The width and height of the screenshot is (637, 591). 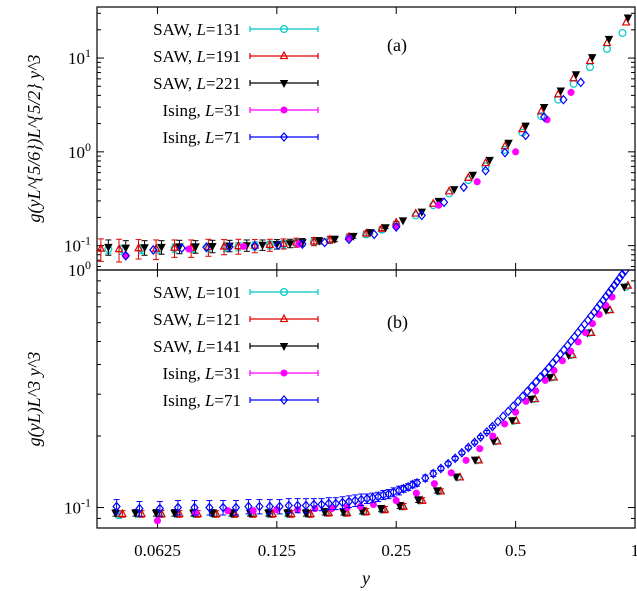 What do you see at coordinates (365, 578) in the screenshot?
I see `x-axis-label: y` at bounding box center [365, 578].